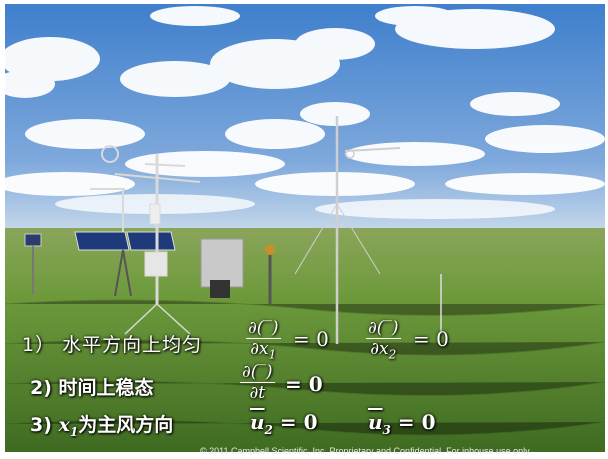 The height and width of the screenshot is (459, 608). I want to click on fraction-denominator: ∂t, so click(257, 393).